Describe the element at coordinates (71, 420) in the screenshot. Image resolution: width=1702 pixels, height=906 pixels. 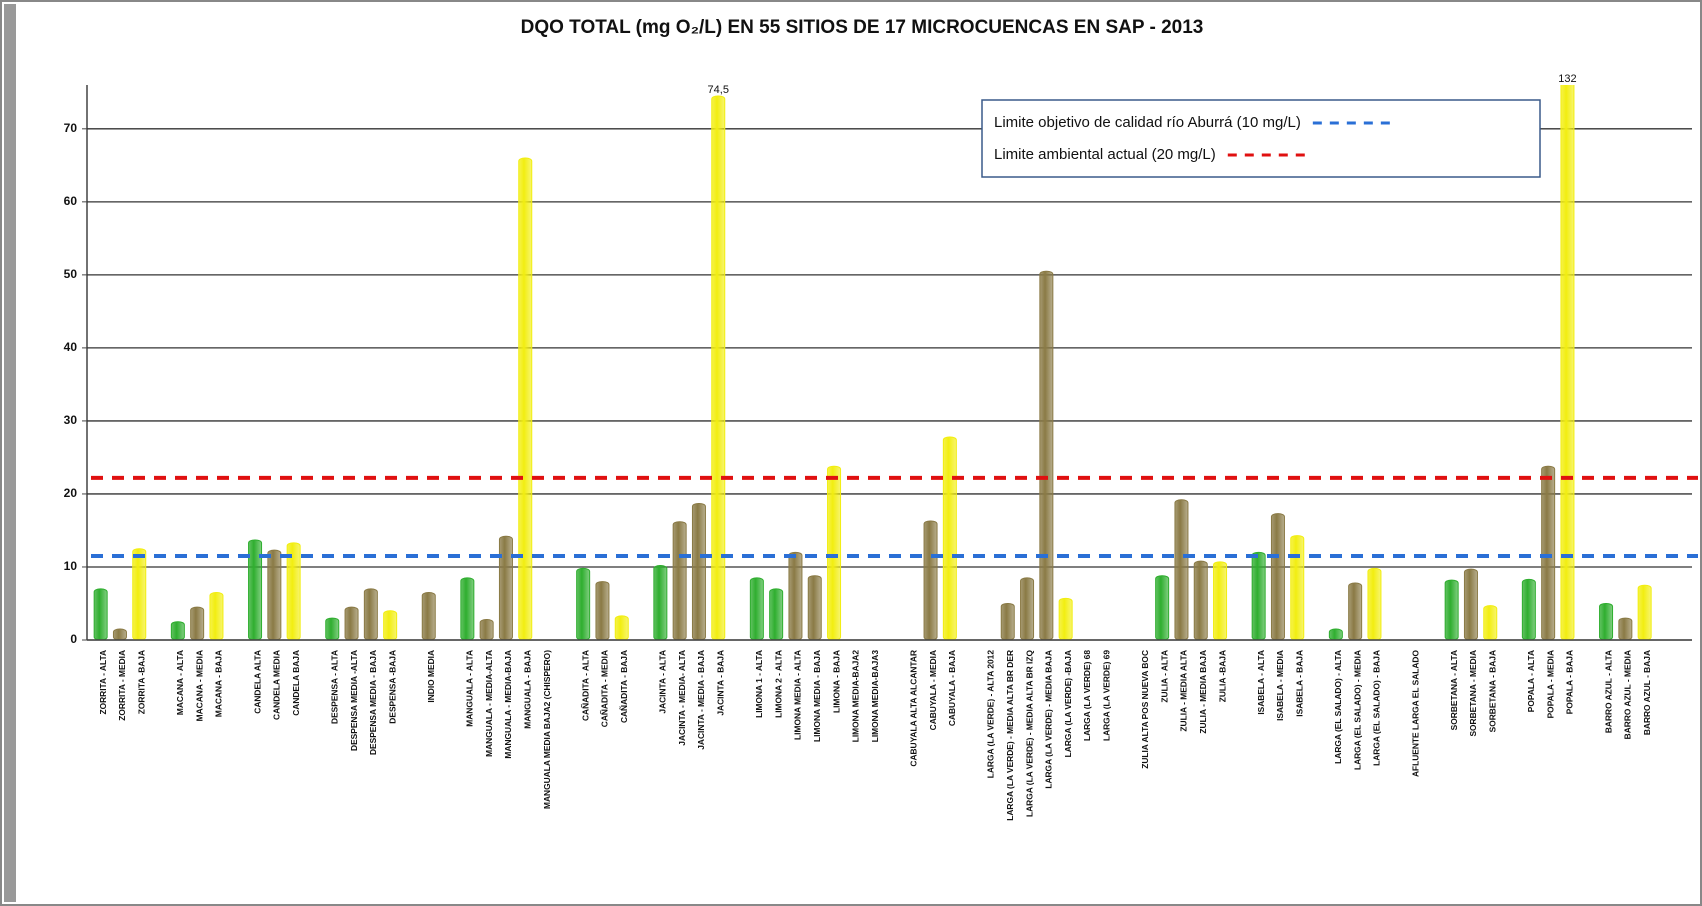
I see `y-tick-label: 30` at that location.